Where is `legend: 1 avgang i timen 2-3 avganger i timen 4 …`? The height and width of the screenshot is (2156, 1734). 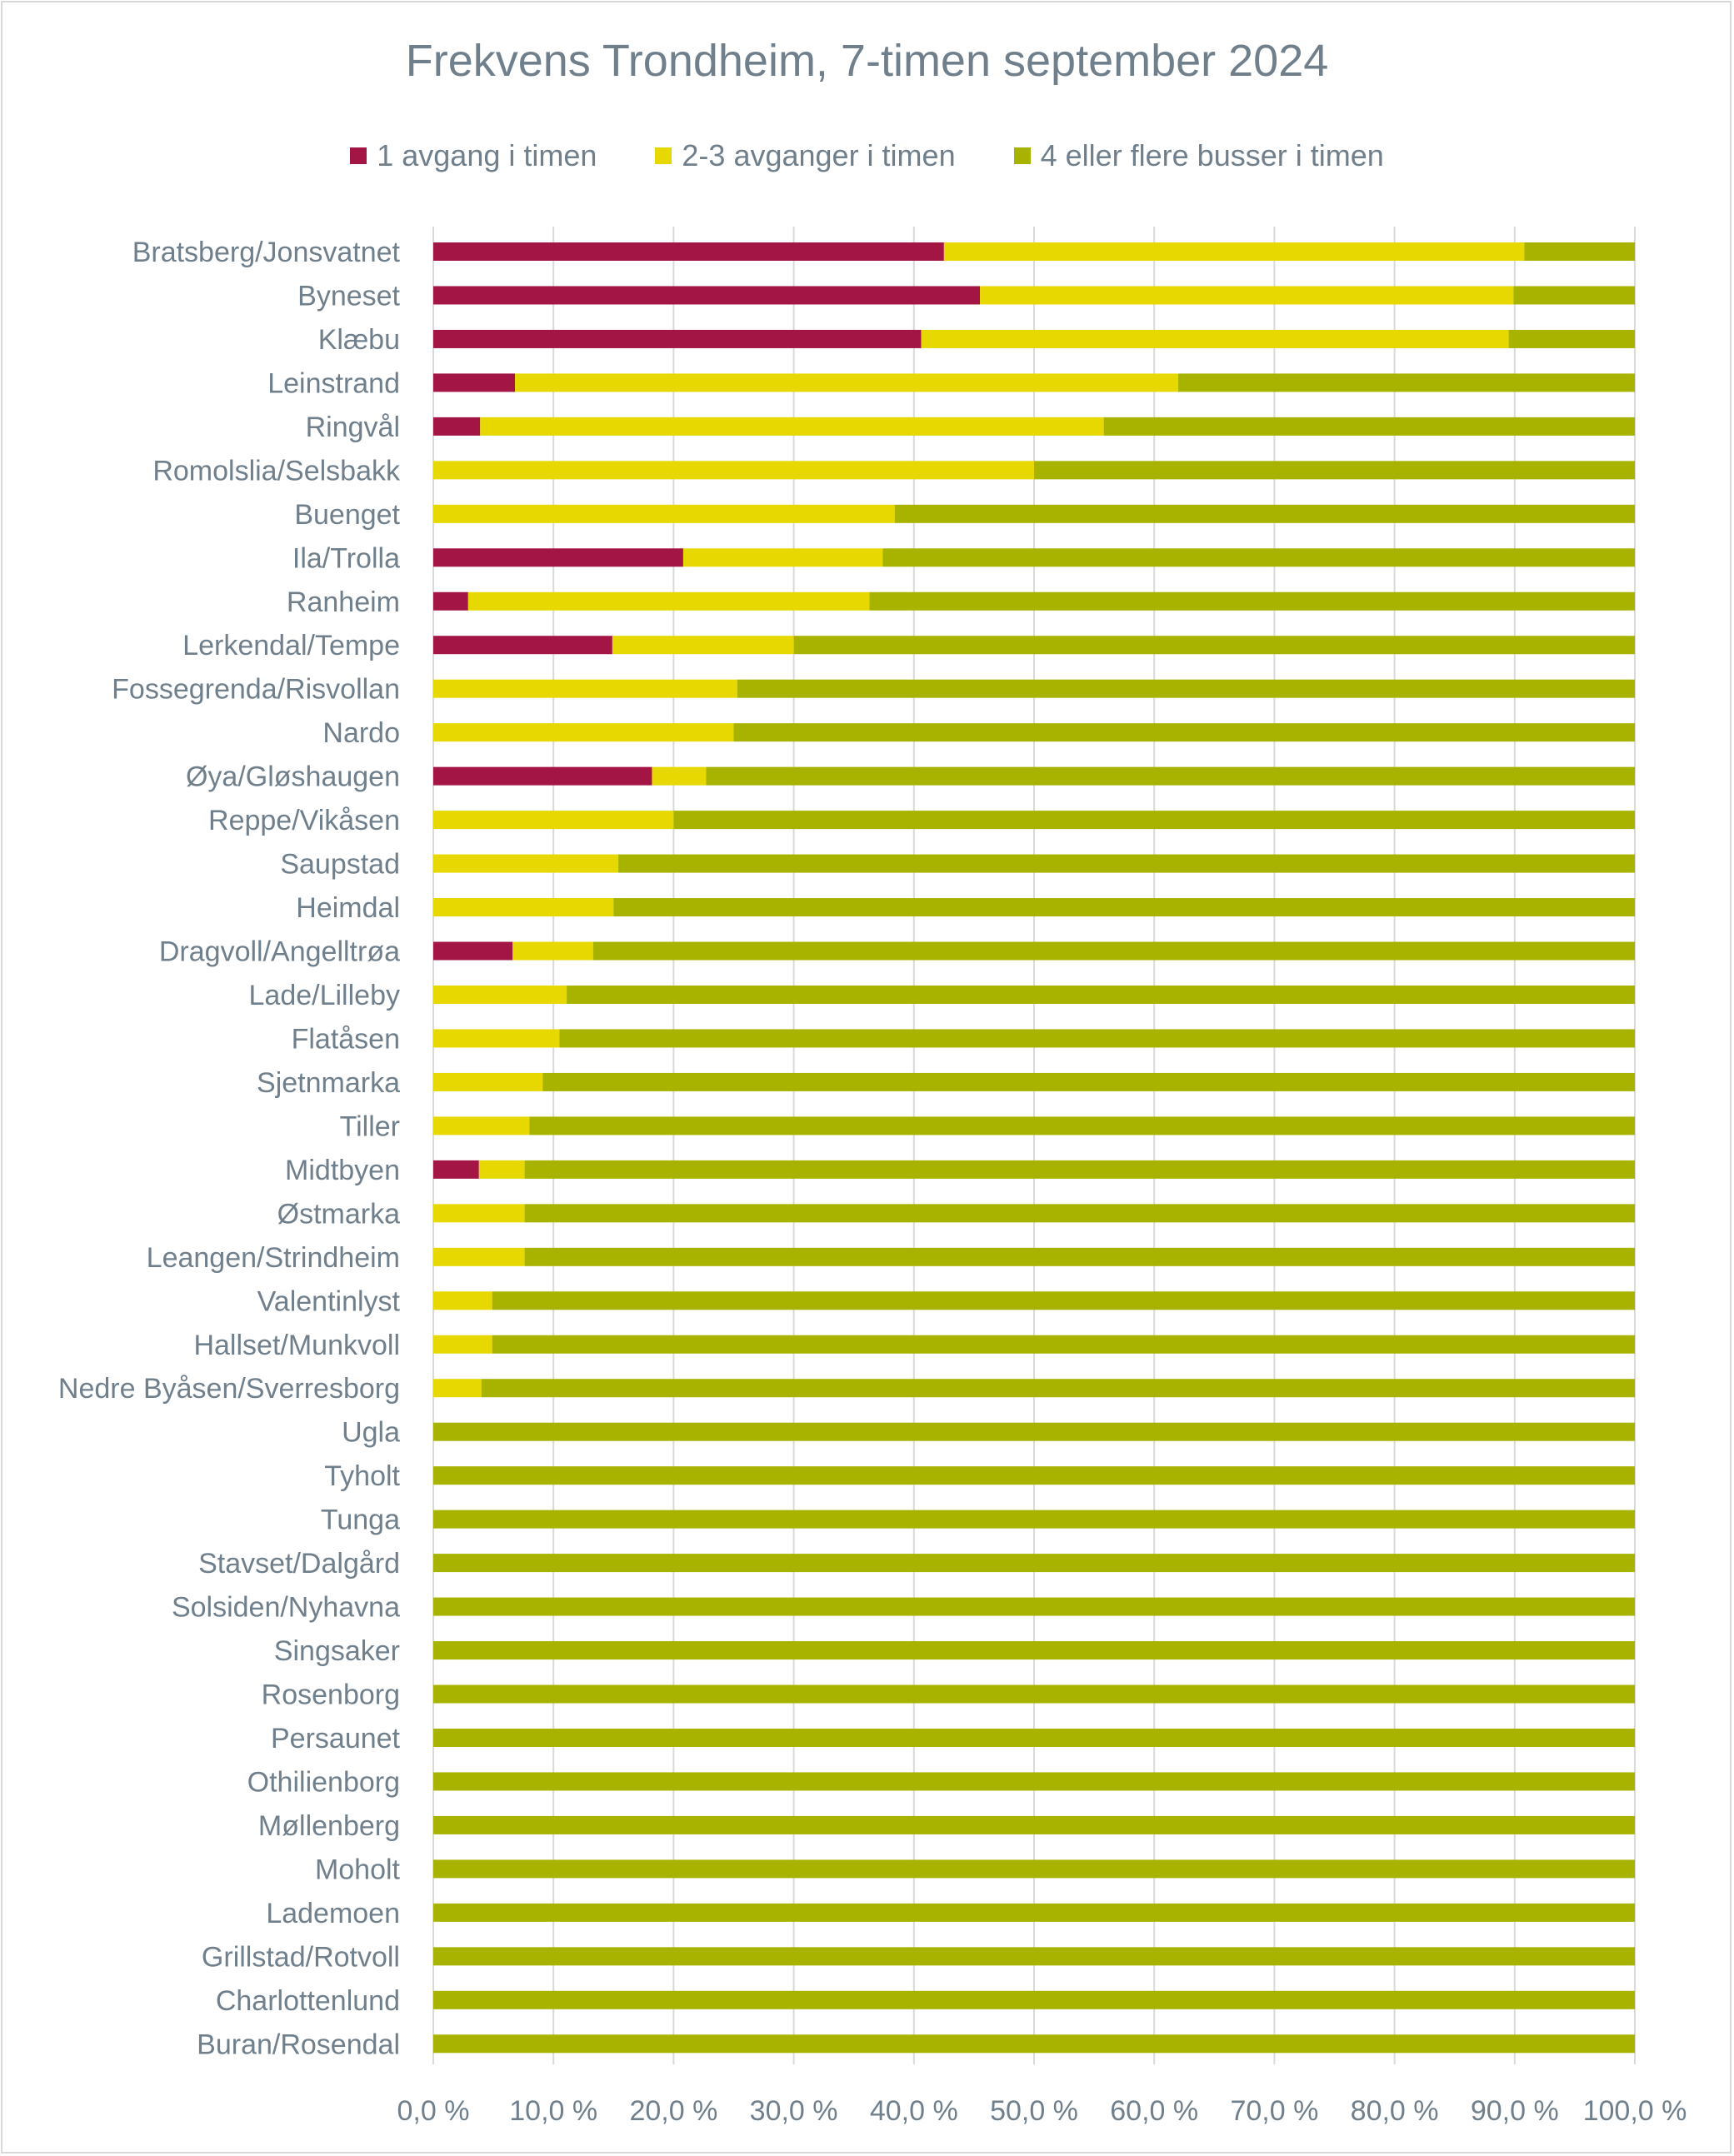
legend: 1 avgang i timen 2-3 avganger i timen 4 … is located at coordinates (867, 156).